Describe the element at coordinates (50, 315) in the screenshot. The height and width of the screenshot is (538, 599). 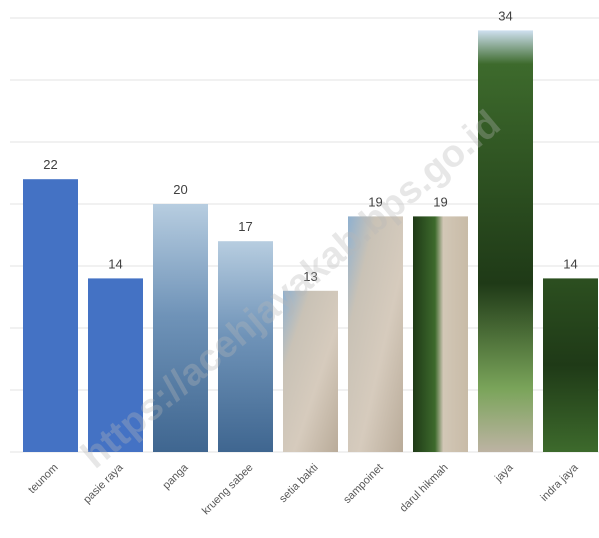
I see `bar-teunom` at that location.